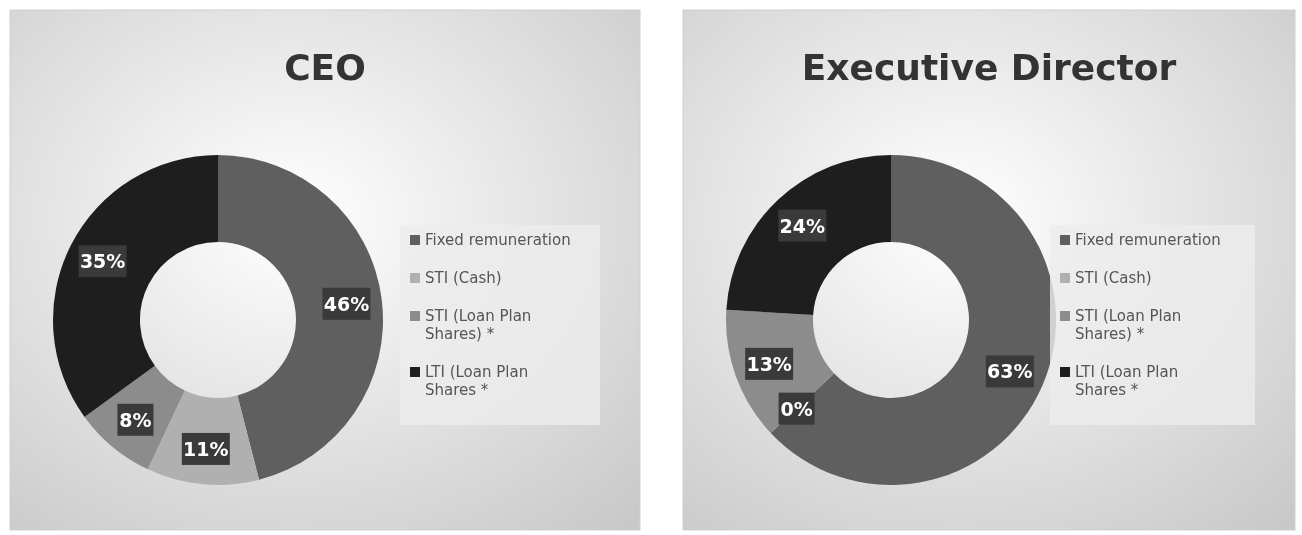  I want to click on data-label: 11%, so click(206, 448).